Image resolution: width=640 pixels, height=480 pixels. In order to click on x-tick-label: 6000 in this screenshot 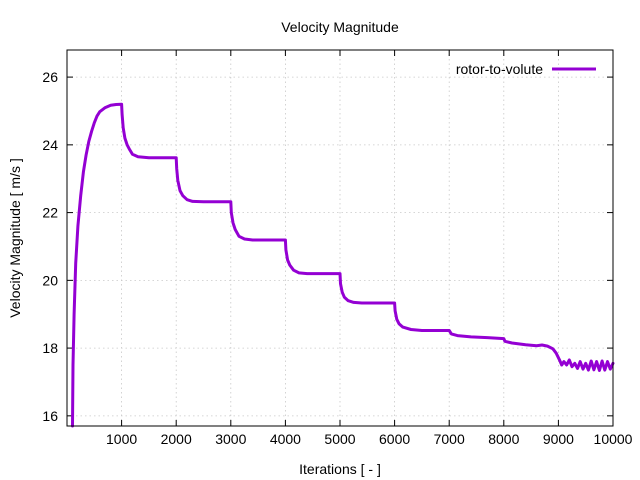, I will do `click(394, 439)`.